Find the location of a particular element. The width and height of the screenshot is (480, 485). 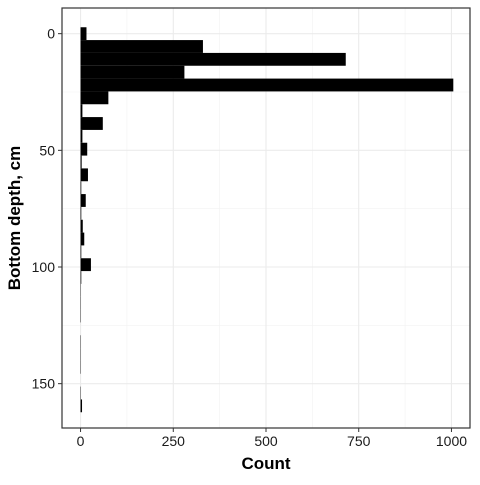

x-tick-label: 500 is located at coordinates (266, 441).